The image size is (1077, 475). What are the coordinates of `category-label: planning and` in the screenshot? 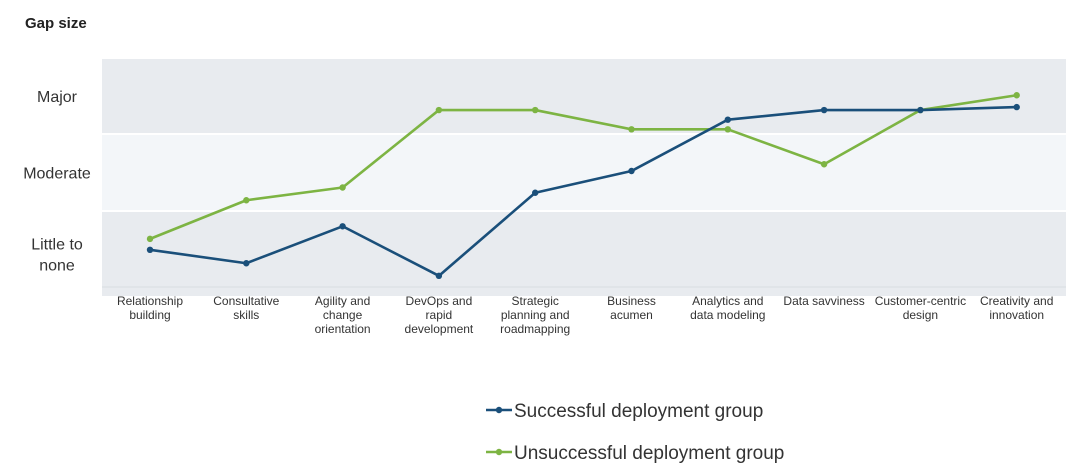 It's located at (535, 315).